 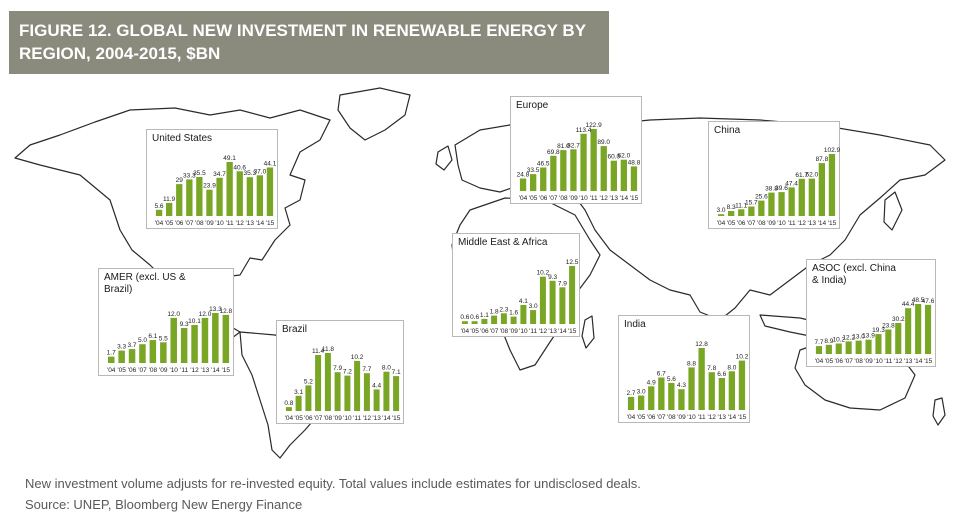 I want to click on tick-label-asoc-4: '08, so click(x=858, y=361).